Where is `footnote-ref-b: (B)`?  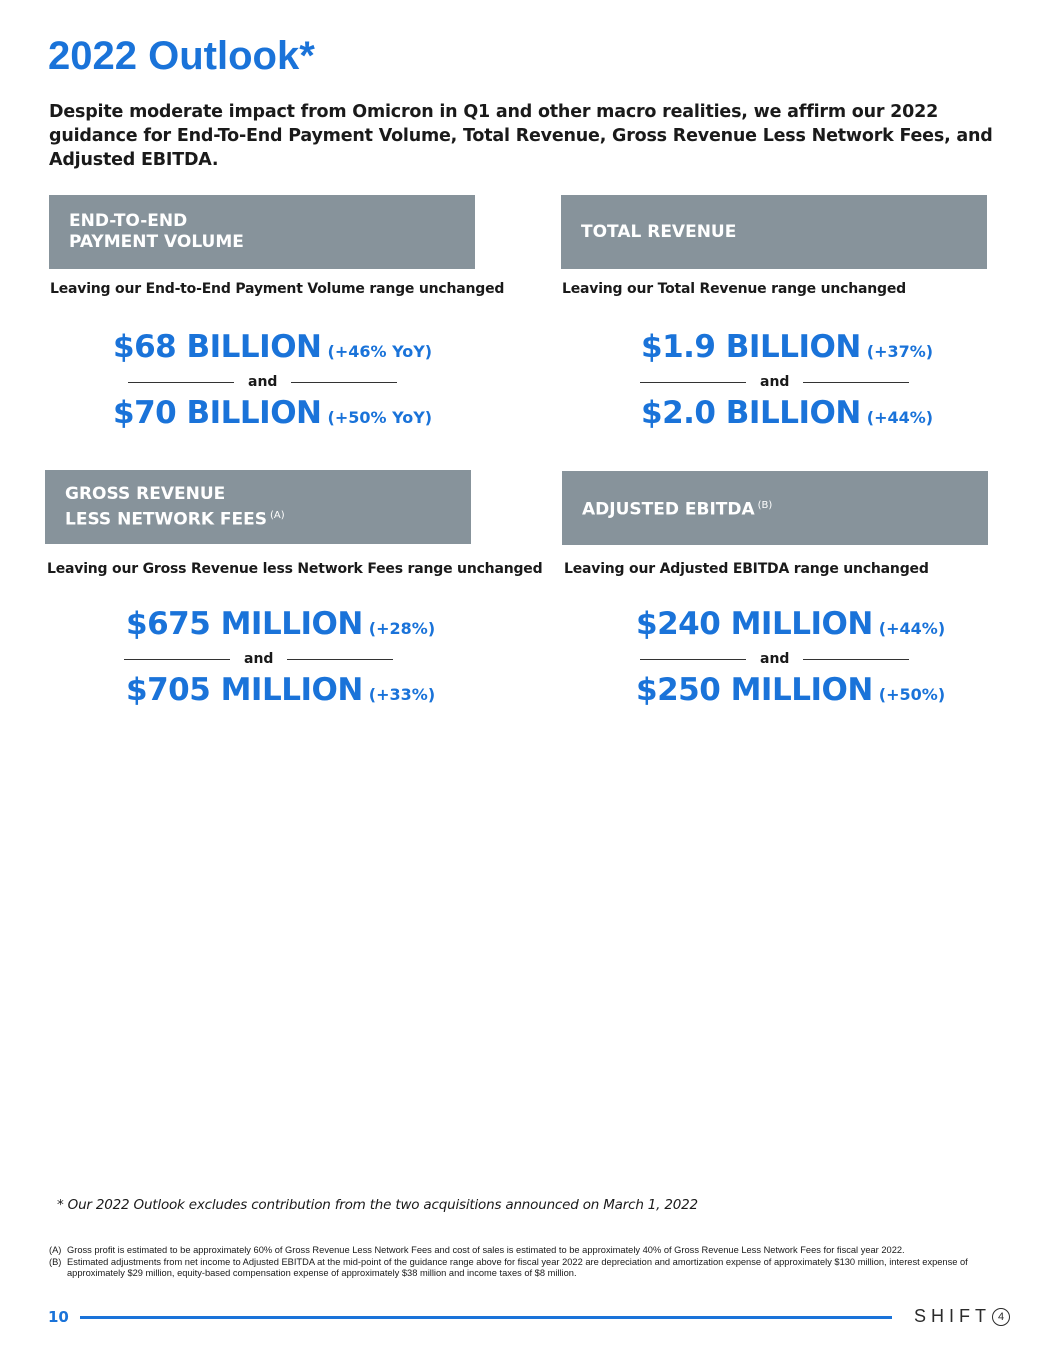 footnote-ref-b: (B) is located at coordinates (765, 506).